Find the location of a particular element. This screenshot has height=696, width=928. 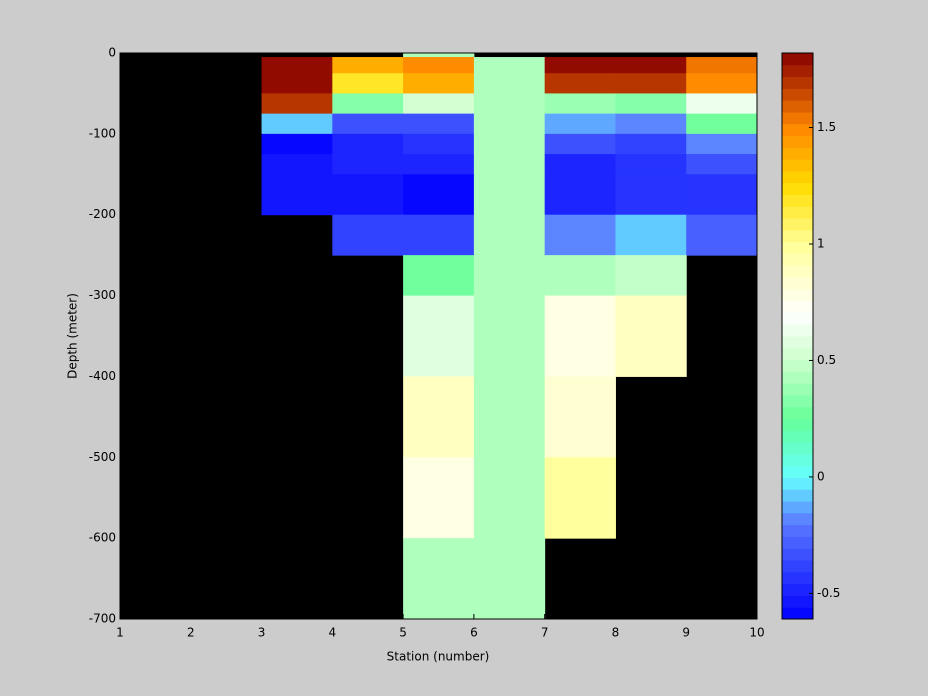

y-tick-label: -500 is located at coordinates (102, 457).